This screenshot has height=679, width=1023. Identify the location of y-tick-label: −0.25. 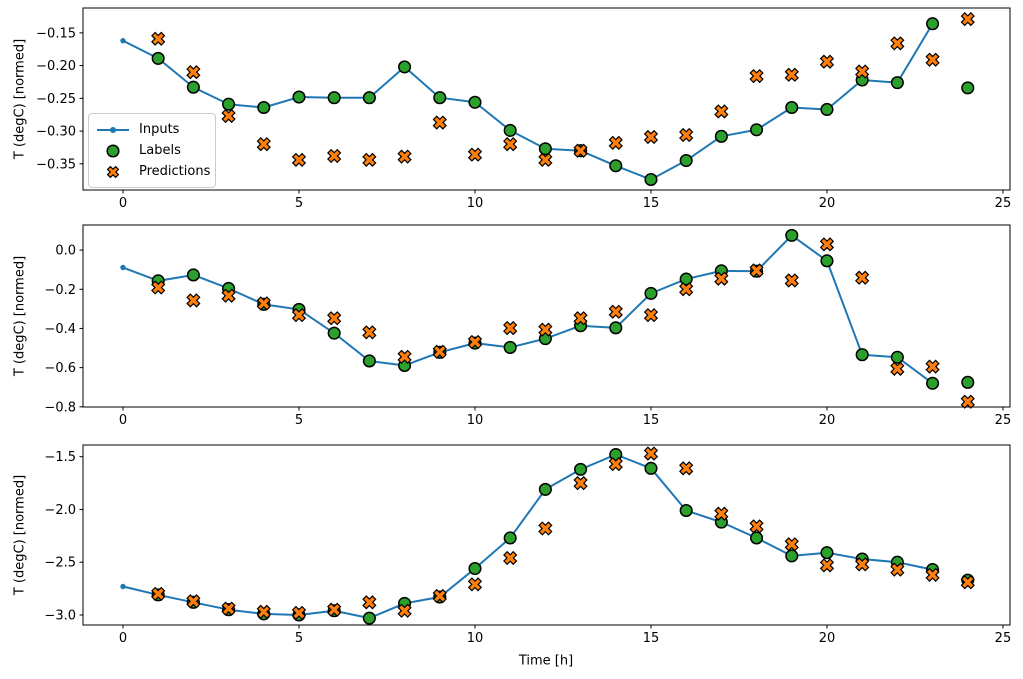
(56, 99).